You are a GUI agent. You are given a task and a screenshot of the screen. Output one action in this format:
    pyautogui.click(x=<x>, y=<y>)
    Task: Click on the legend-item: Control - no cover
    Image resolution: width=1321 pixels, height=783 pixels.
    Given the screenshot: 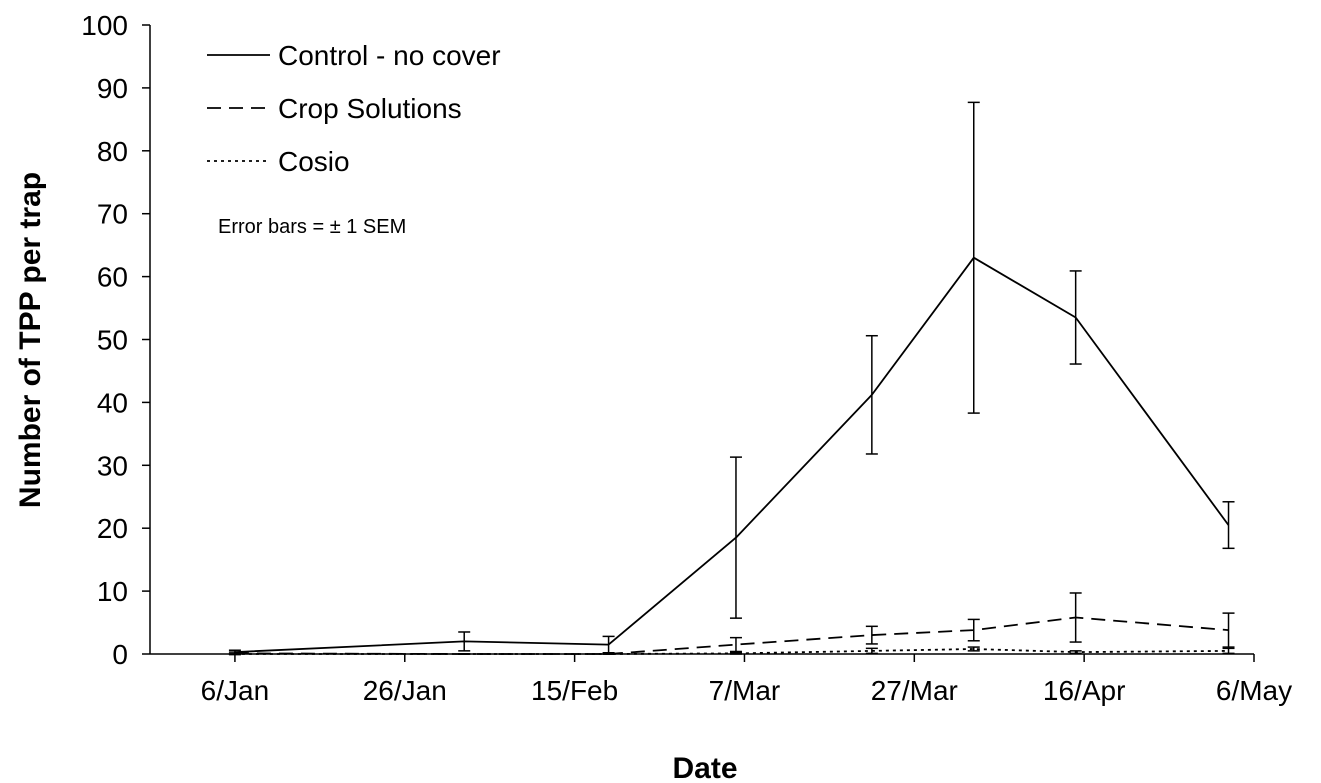 What is the action you would take?
    pyautogui.click(x=354, y=55)
    